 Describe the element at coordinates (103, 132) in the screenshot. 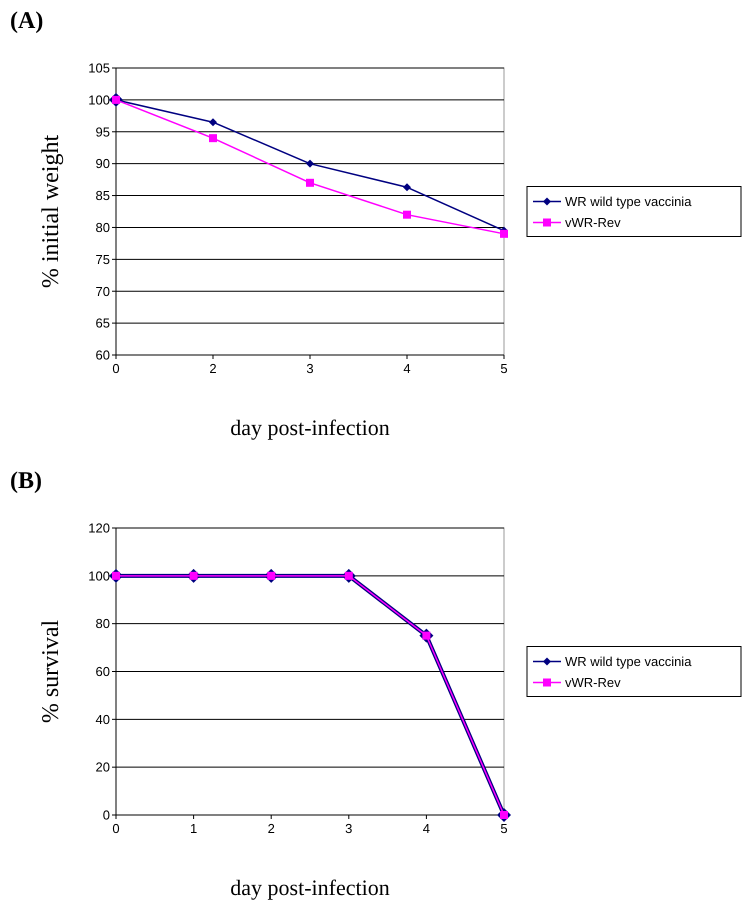

I see `y-tick-label: 95` at that location.